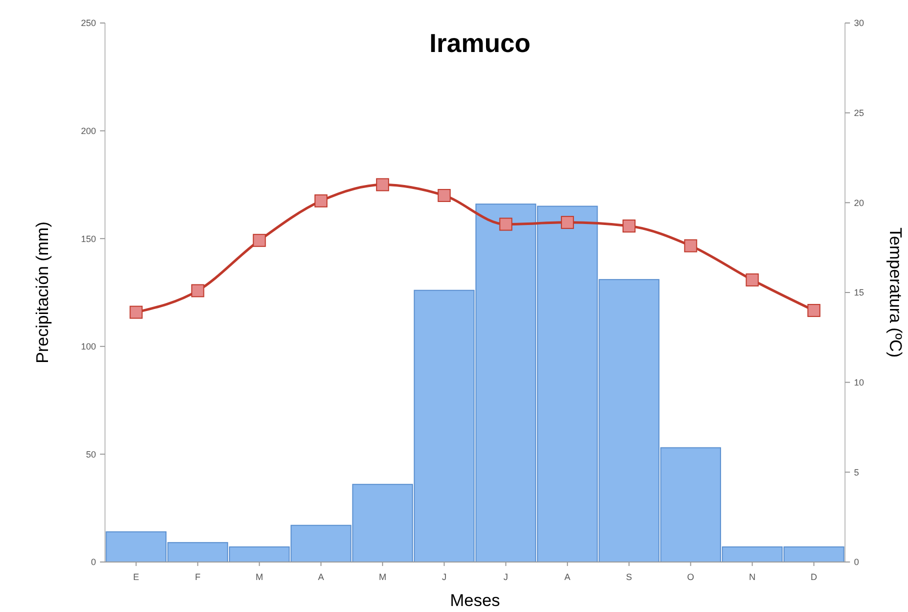 Image resolution: width=908 pixels, height=612 pixels. Describe the element at coordinates (42, 293) in the screenshot. I see `y-axis-title: Precipitación (mm)` at that location.